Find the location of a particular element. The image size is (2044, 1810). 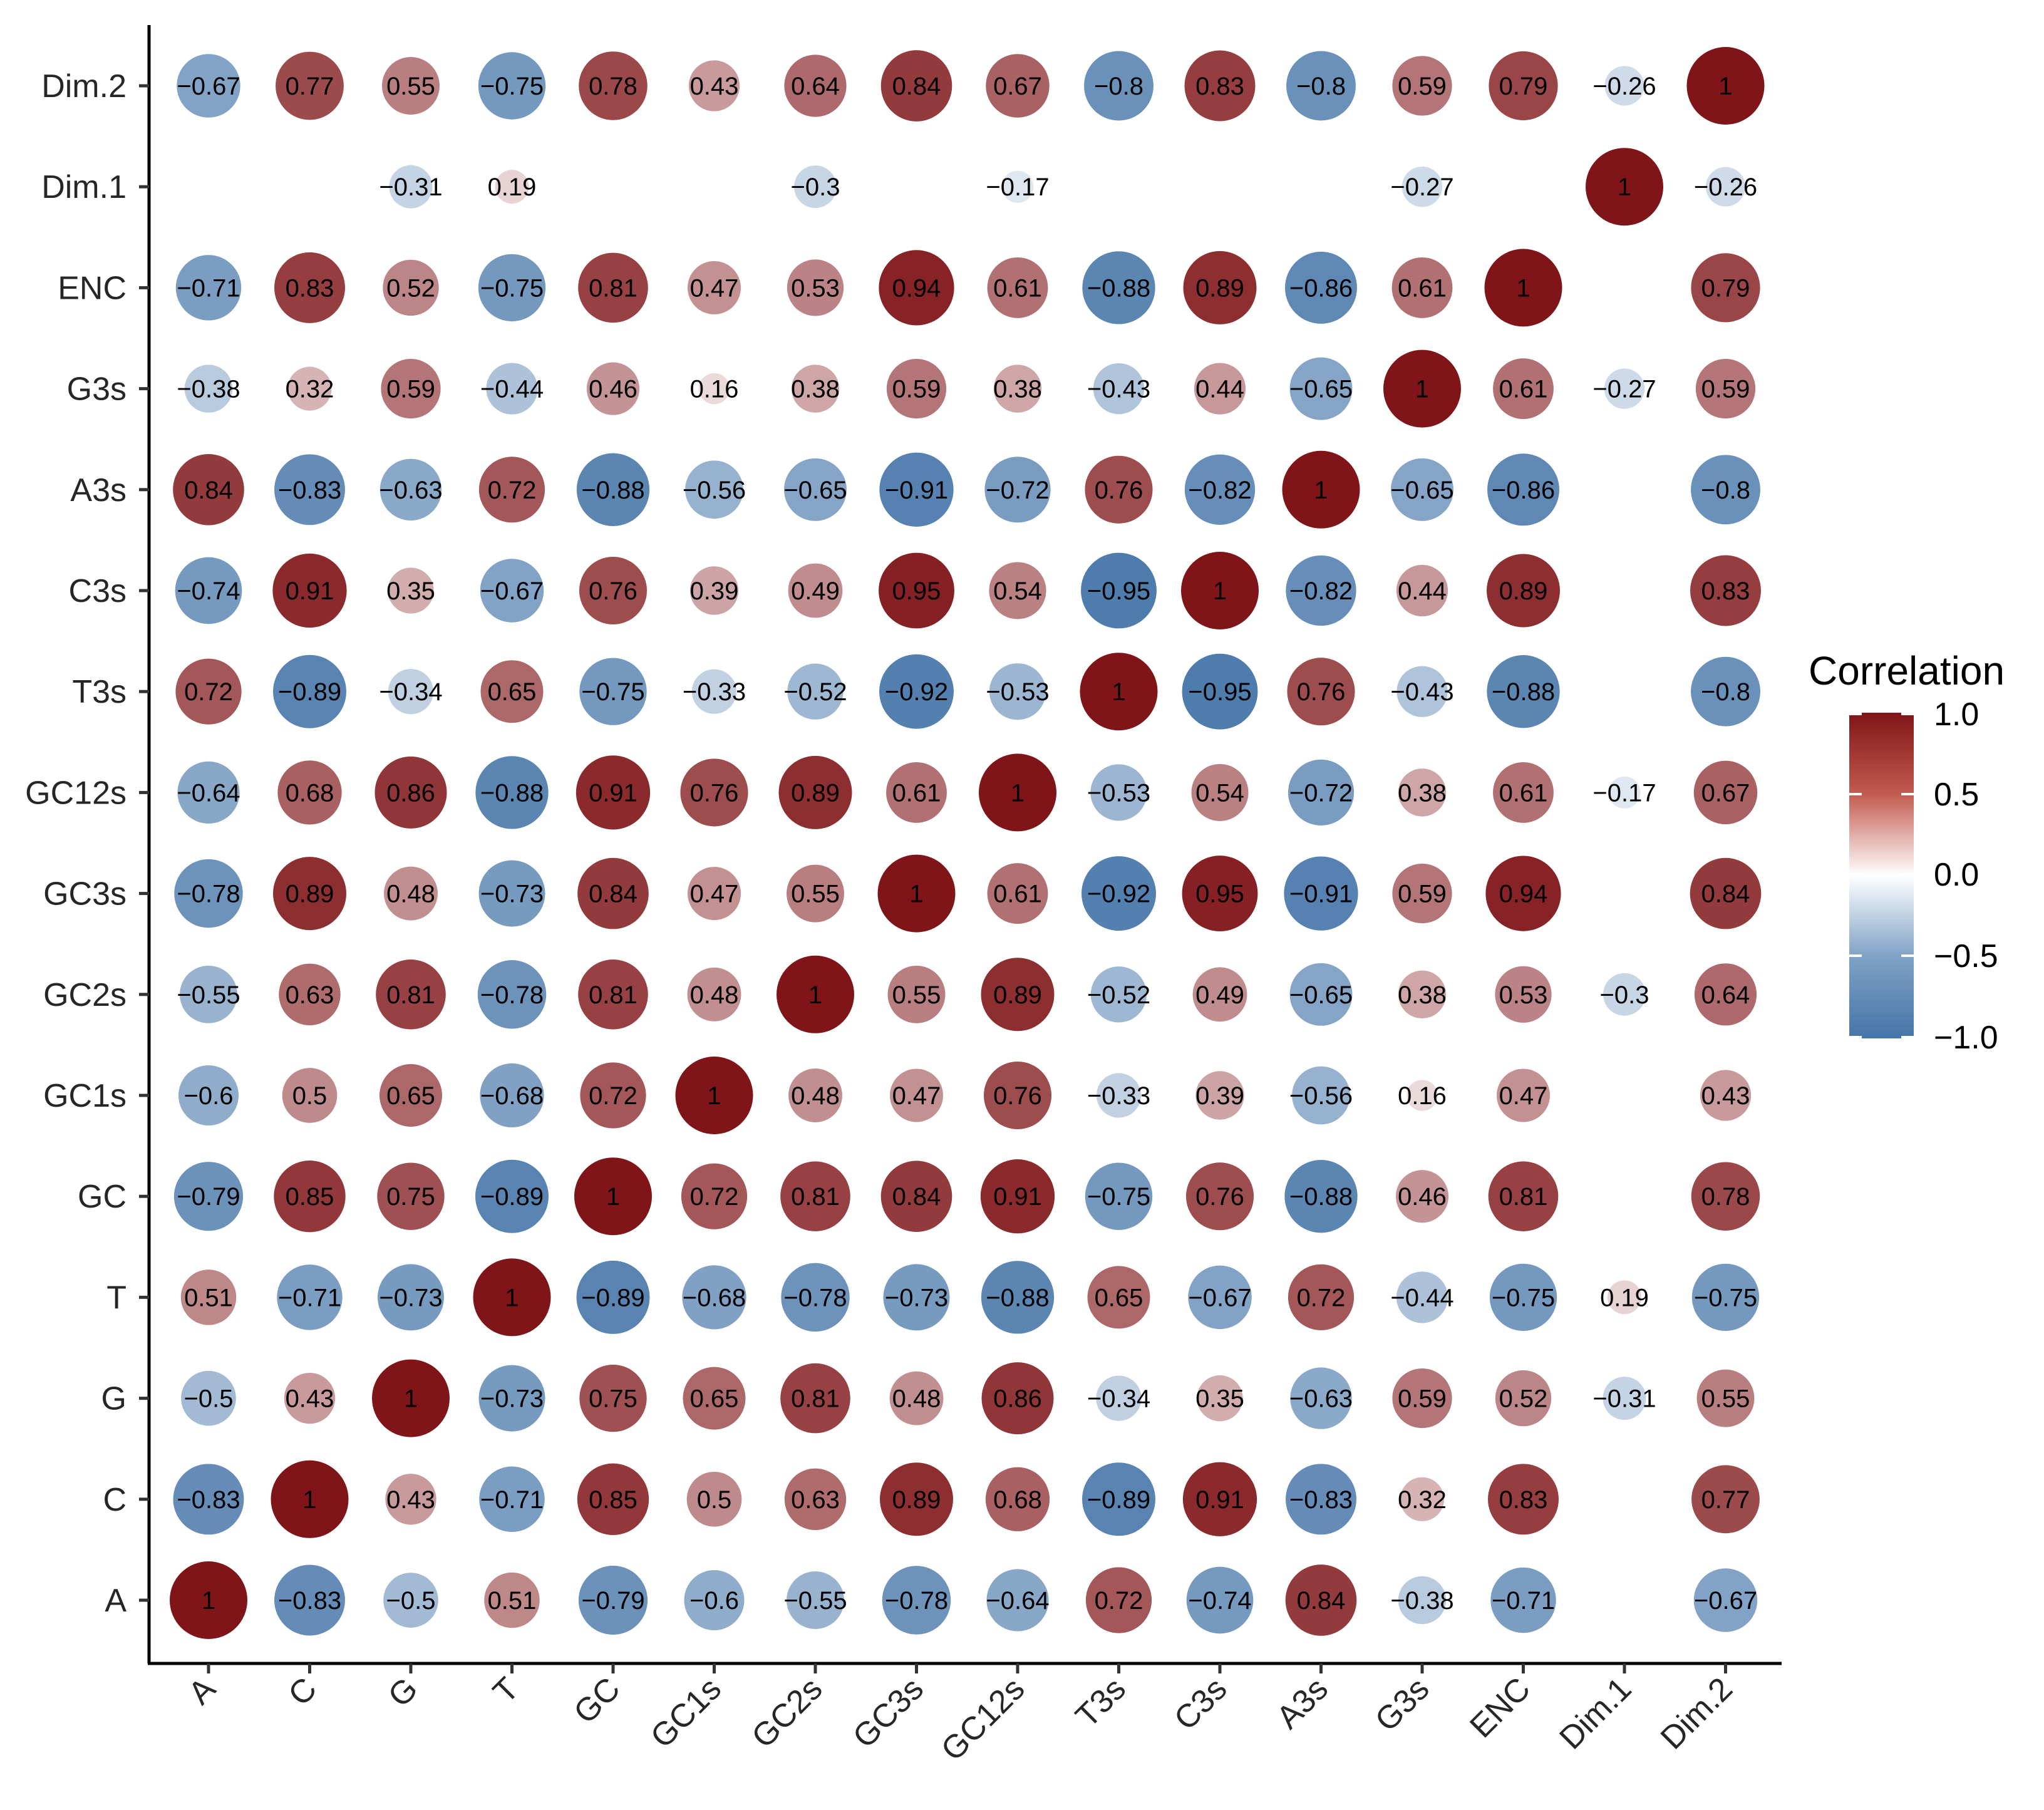

corr-circle-T3s-C3s is located at coordinates (1220, 692).